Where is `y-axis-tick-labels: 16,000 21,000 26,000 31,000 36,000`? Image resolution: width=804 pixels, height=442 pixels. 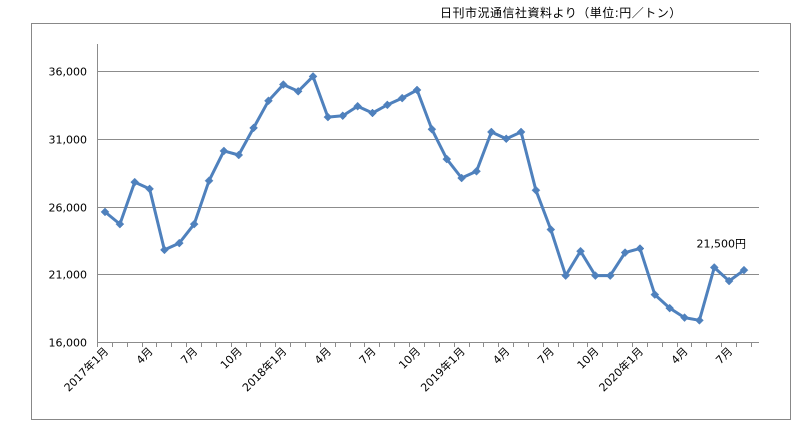 y-axis-tick-labels: 16,000 21,000 26,000 31,000 36,000 is located at coordinates (68, 208).